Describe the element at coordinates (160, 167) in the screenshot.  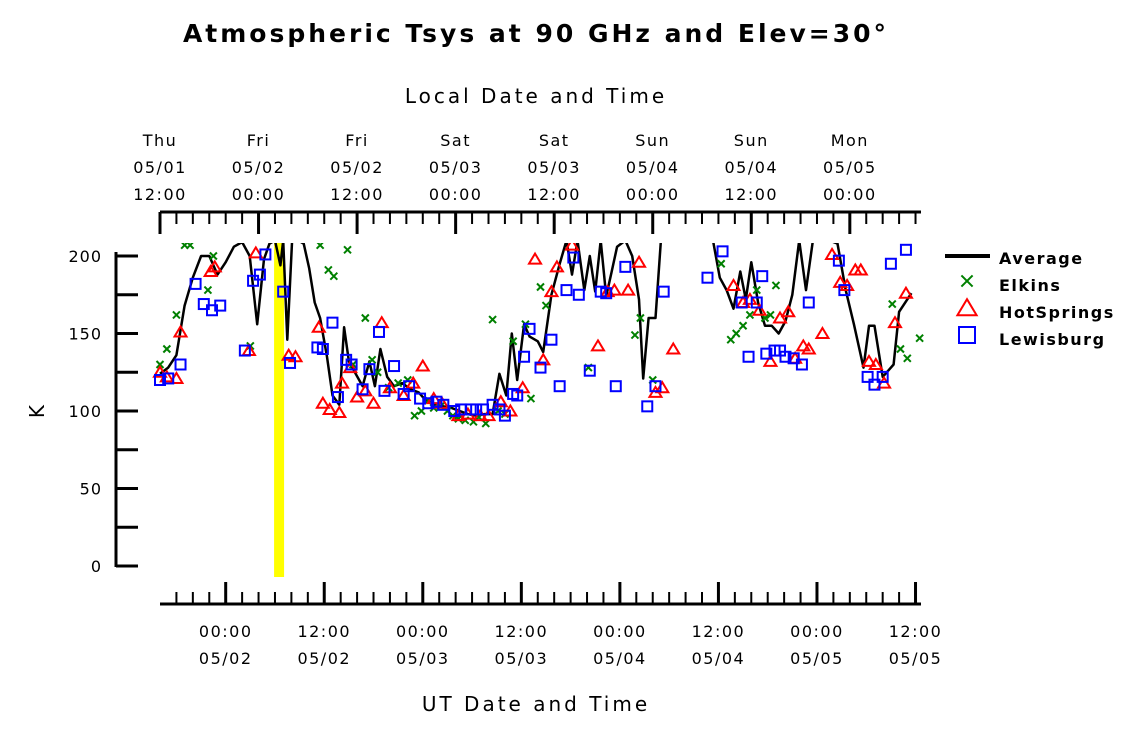
I see `top-tick-date: 05/01` at that location.